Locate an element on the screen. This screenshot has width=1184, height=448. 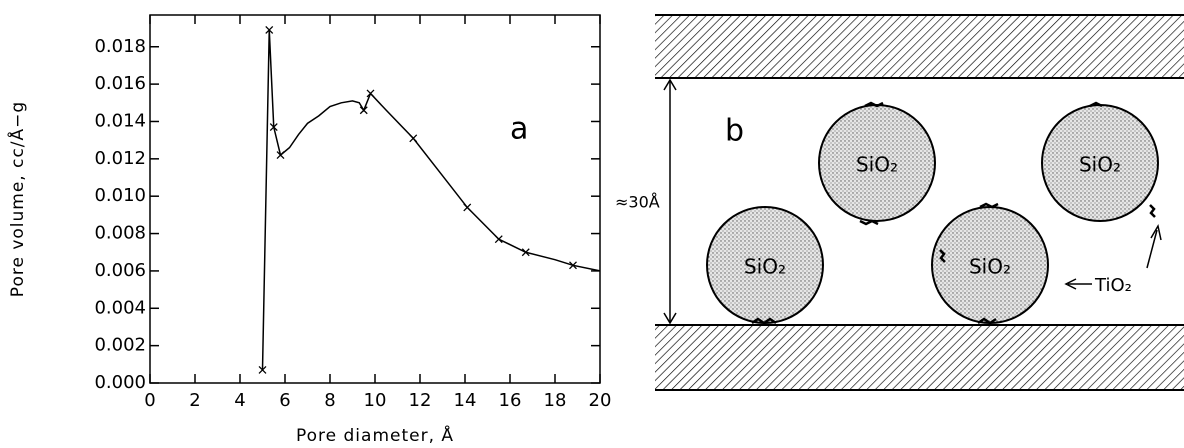
x-tick-label: 14 is located at coordinates (465, 400).